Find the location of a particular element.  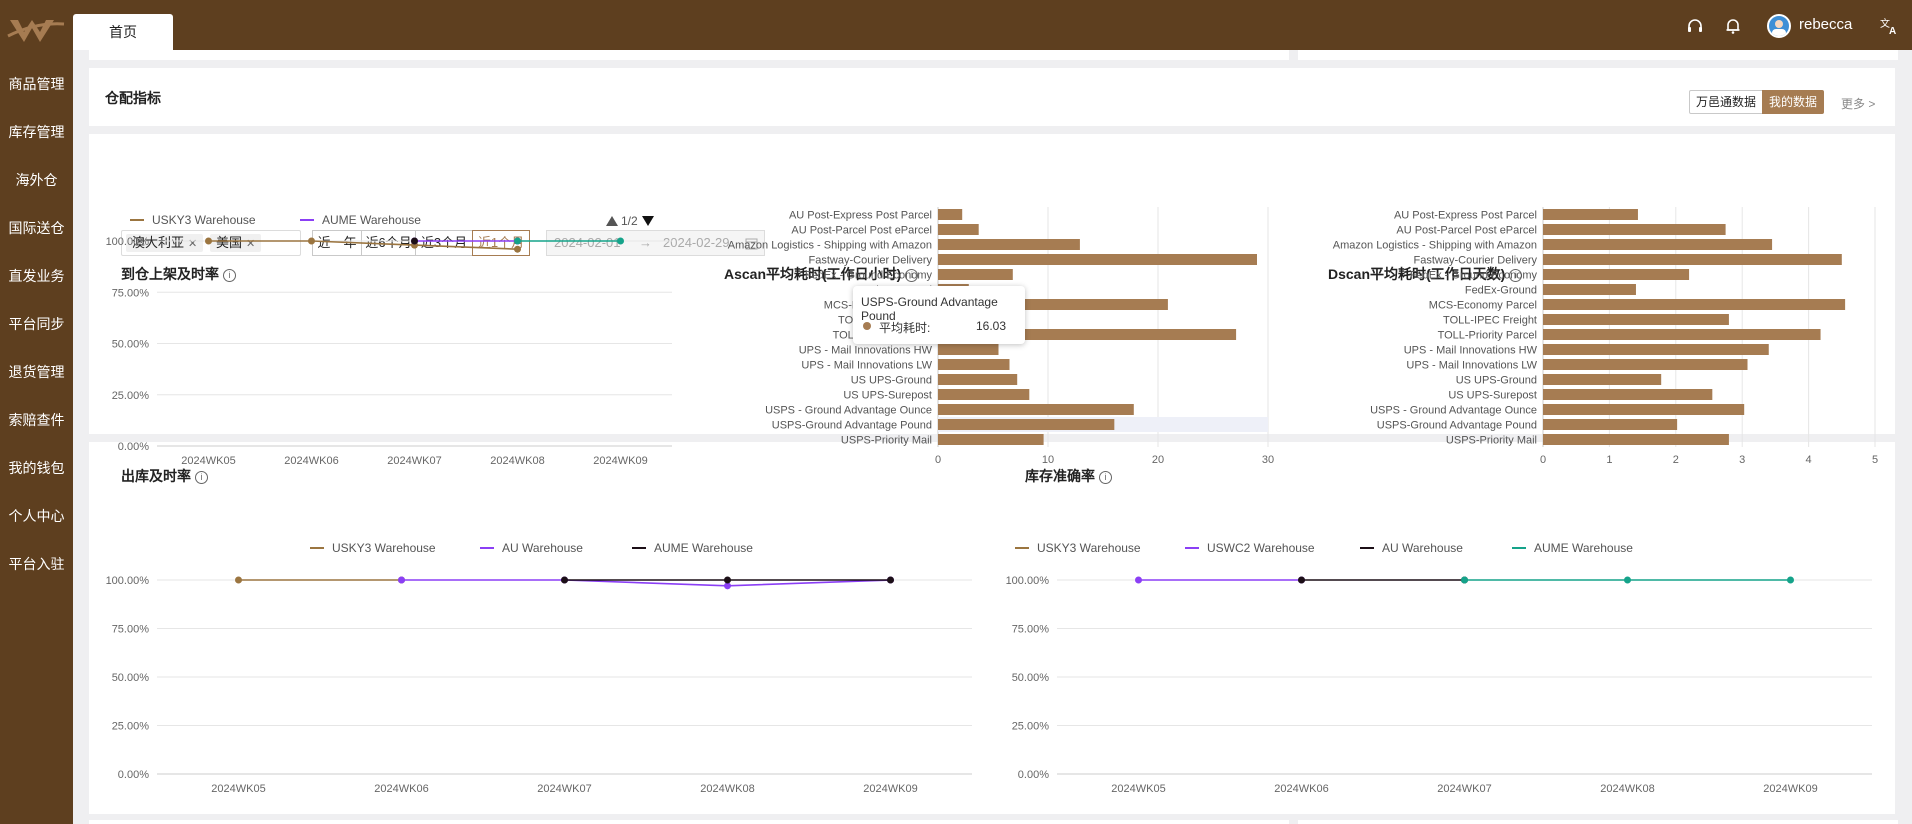

avatar is located at coordinates (1779, 26).